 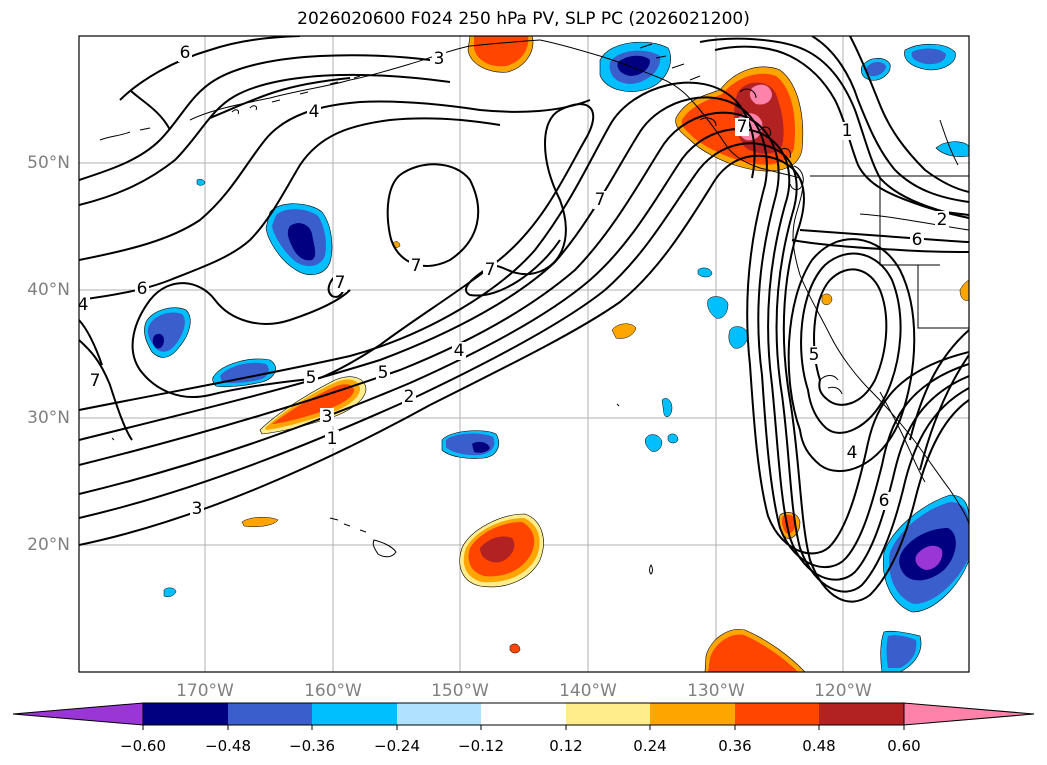 What do you see at coordinates (48, 418) in the screenshot?
I see `lat-label: 30°N` at bounding box center [48, 418].